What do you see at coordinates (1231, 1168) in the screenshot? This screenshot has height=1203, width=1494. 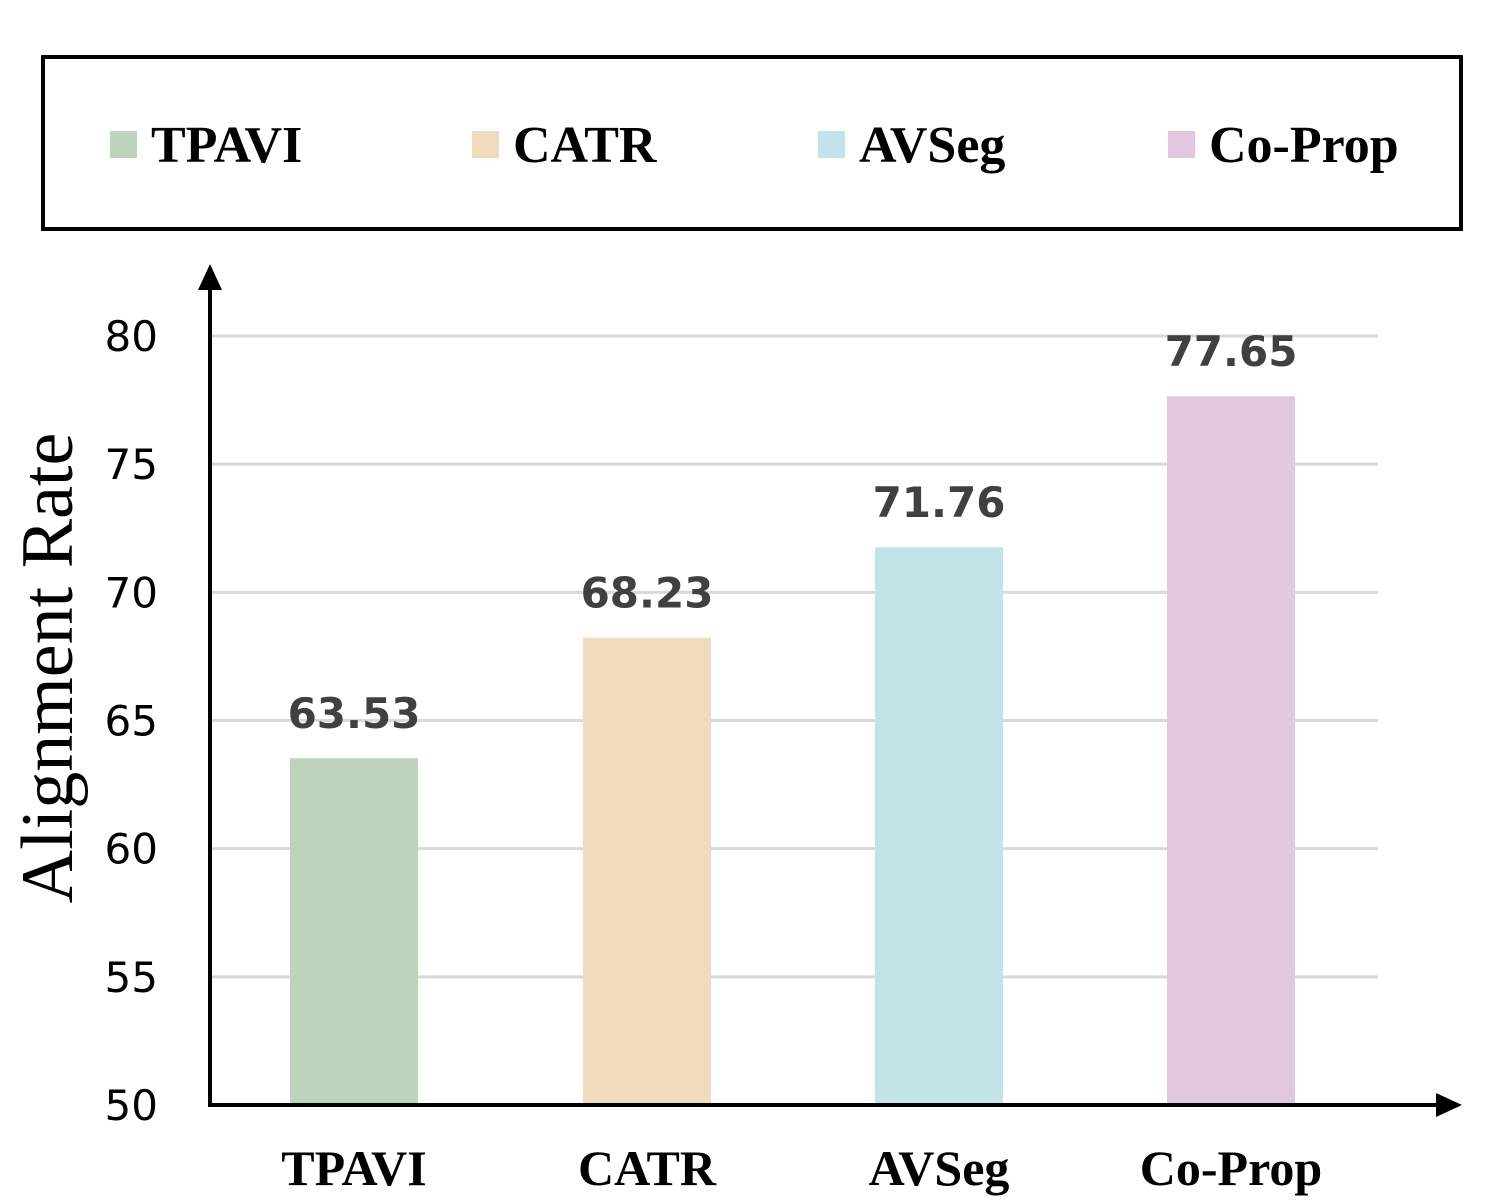 I see `x-tick-label: Co-Prop` at bounding box center [1231, 1168].